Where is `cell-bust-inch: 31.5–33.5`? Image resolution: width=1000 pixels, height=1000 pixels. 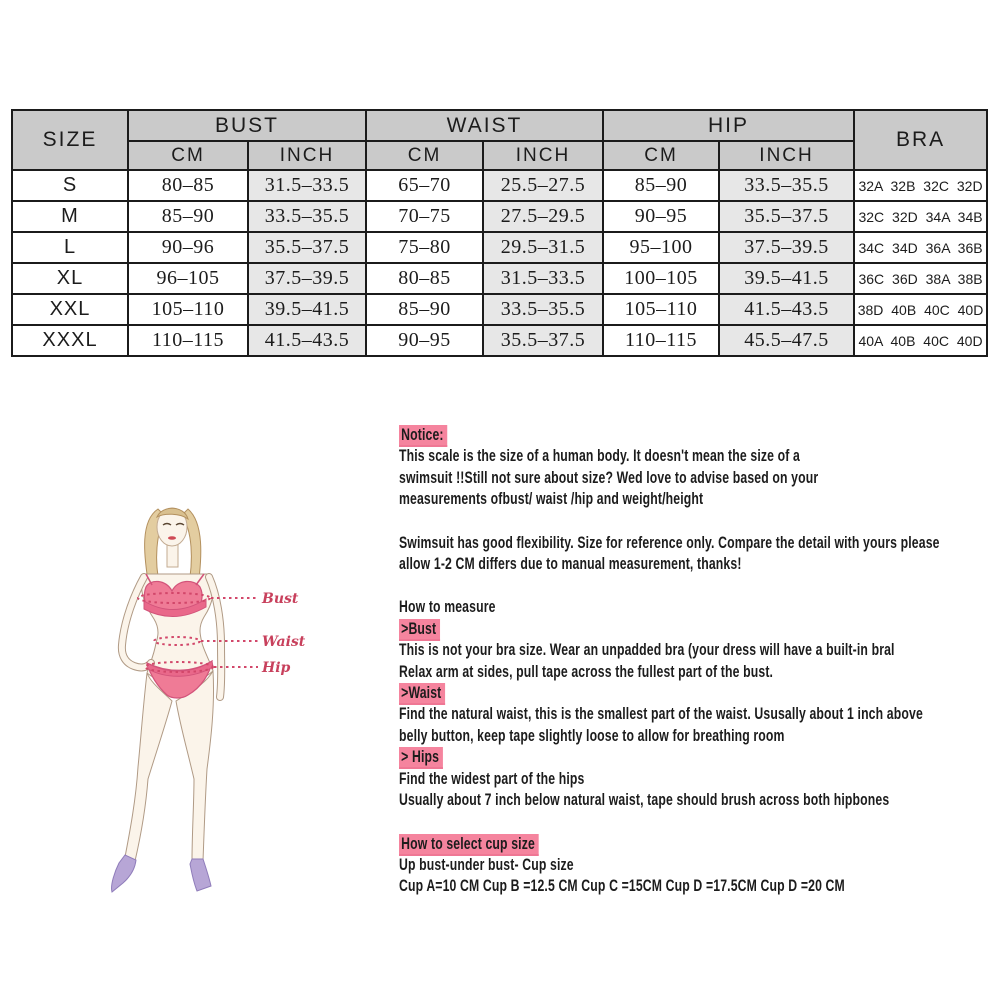 cell-bust-inch: 31.5–33.5 is located at coordinates (307, 185).